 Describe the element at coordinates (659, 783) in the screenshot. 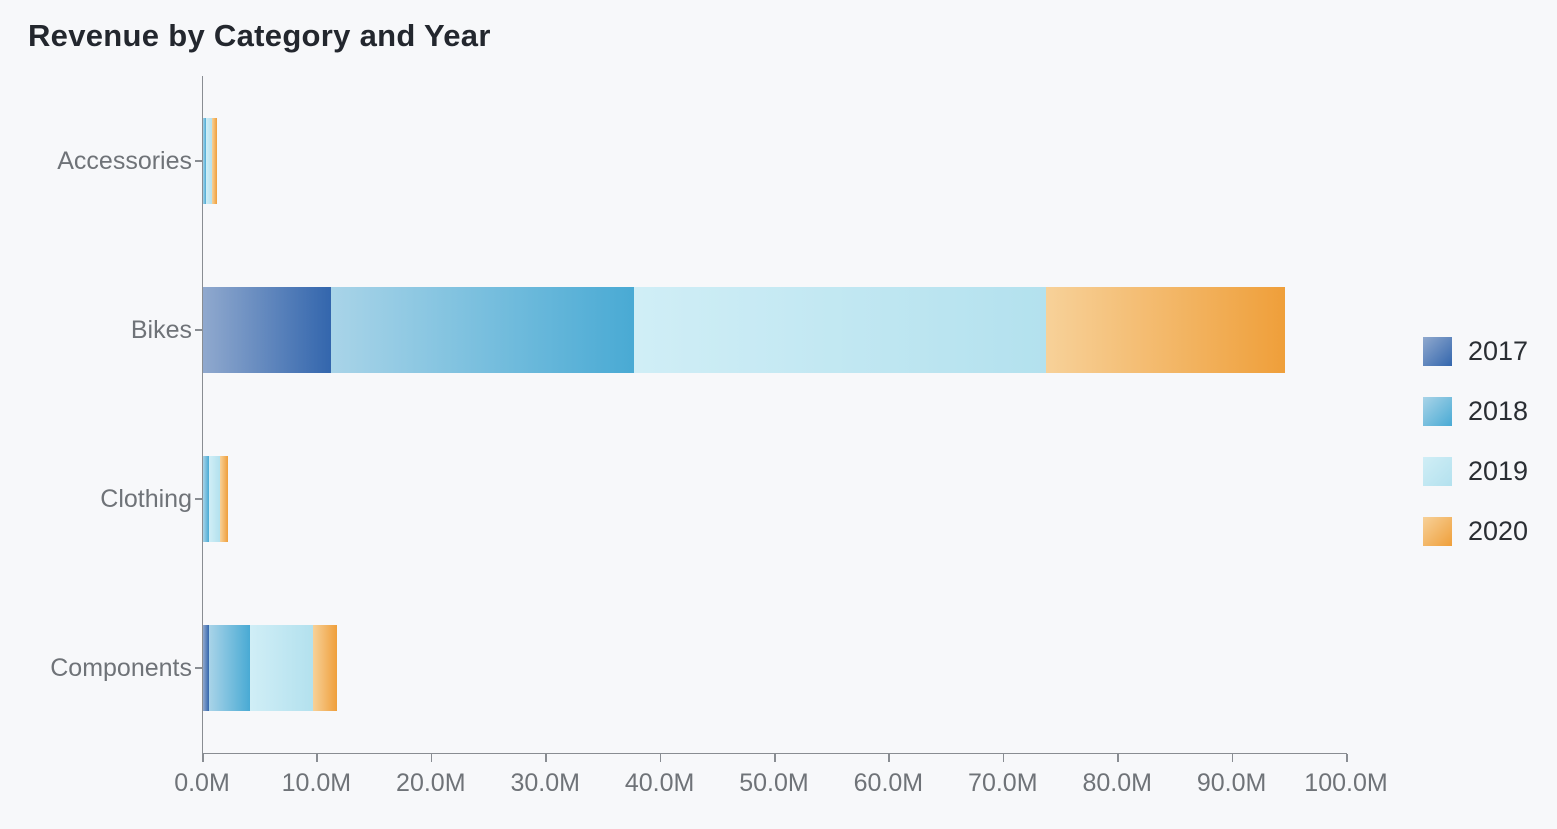

I see `x-axis-tick-label: 40.0M` at that location.